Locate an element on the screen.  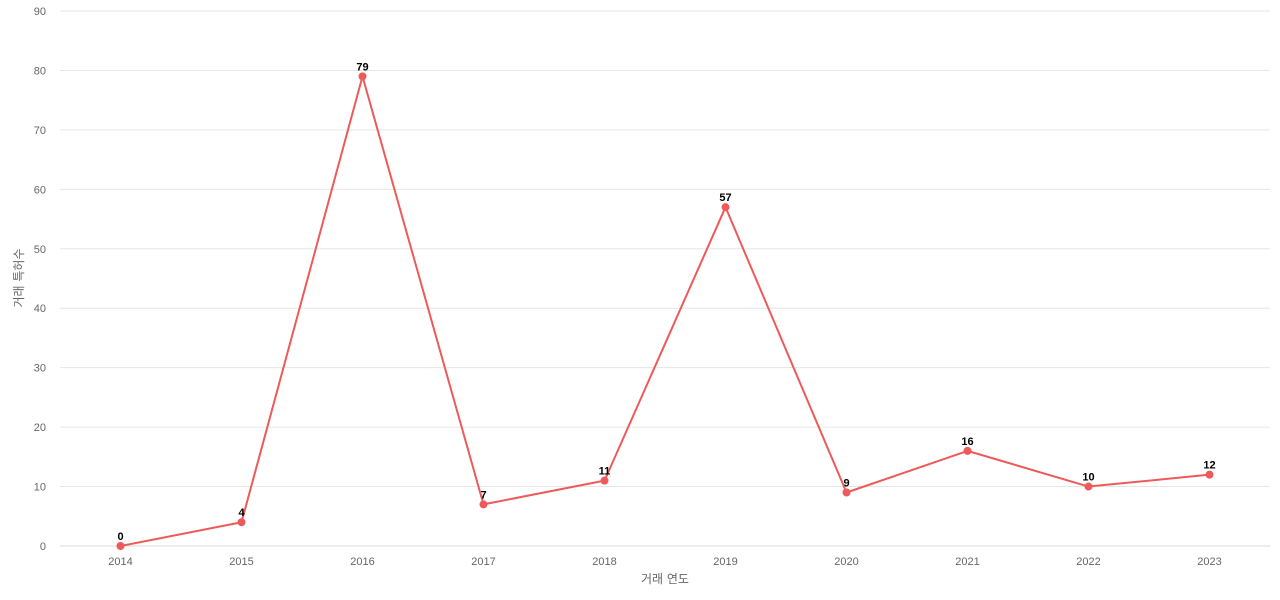
y-axis-title: 거래 특허수 is located at coordinates (19, 277).